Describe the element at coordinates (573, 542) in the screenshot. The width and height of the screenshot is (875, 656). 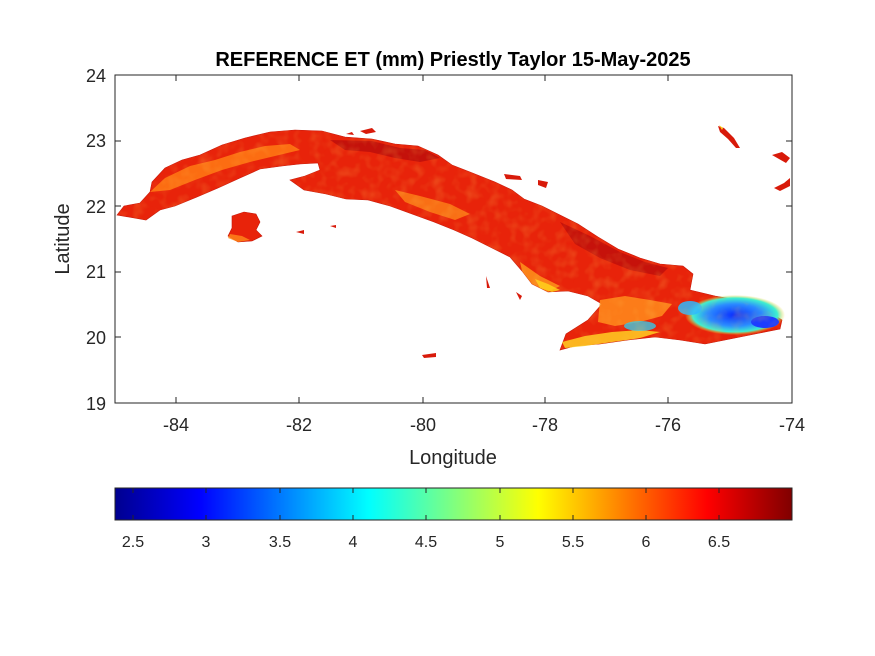
I see `colorbar-tick-label: 5.5` at that location.